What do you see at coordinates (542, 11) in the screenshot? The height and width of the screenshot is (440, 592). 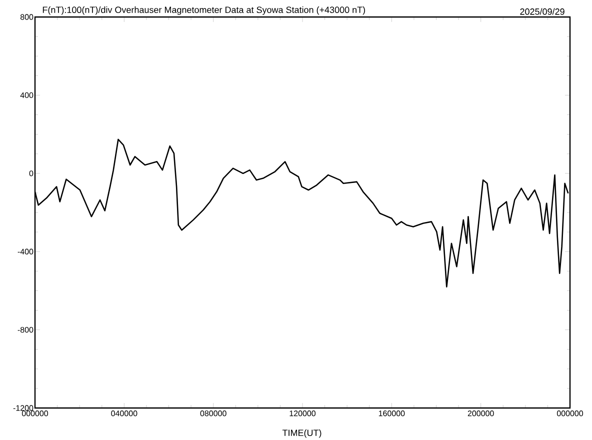 I see `text: 2025/09/29` at bounding box center [542, 11].